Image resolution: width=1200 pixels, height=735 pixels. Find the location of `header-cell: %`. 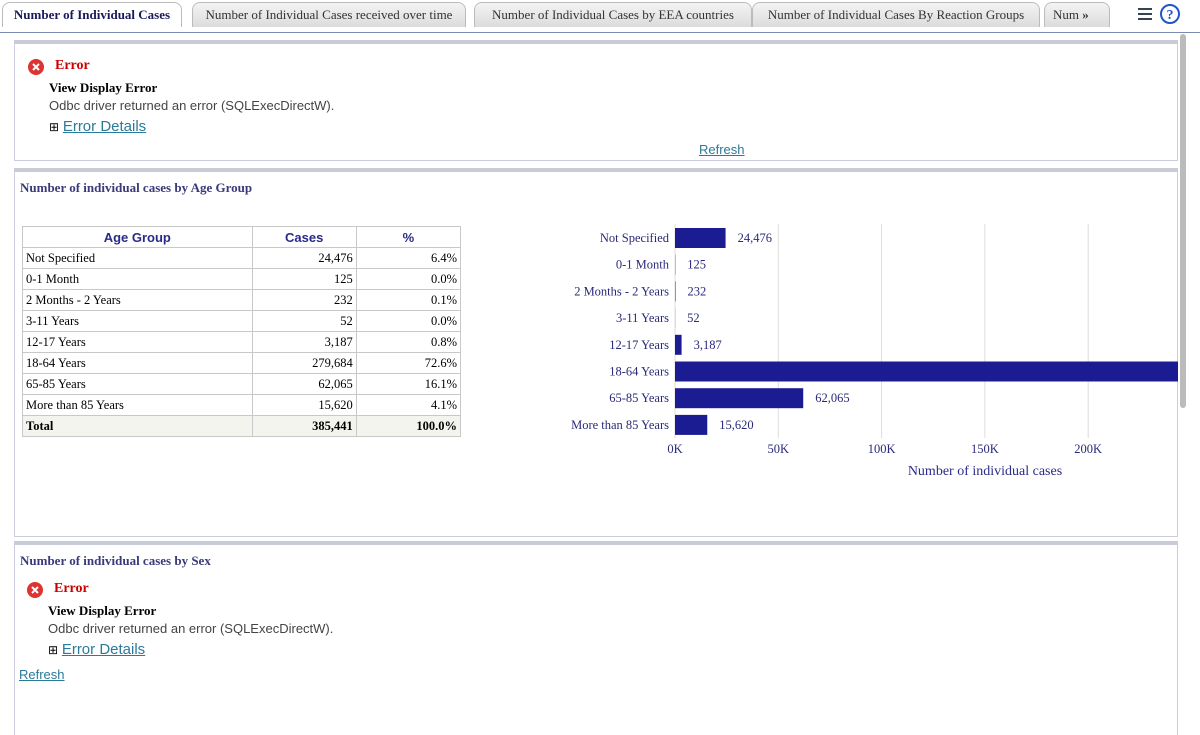

header-cell: % is located at coordinates (408, 237).